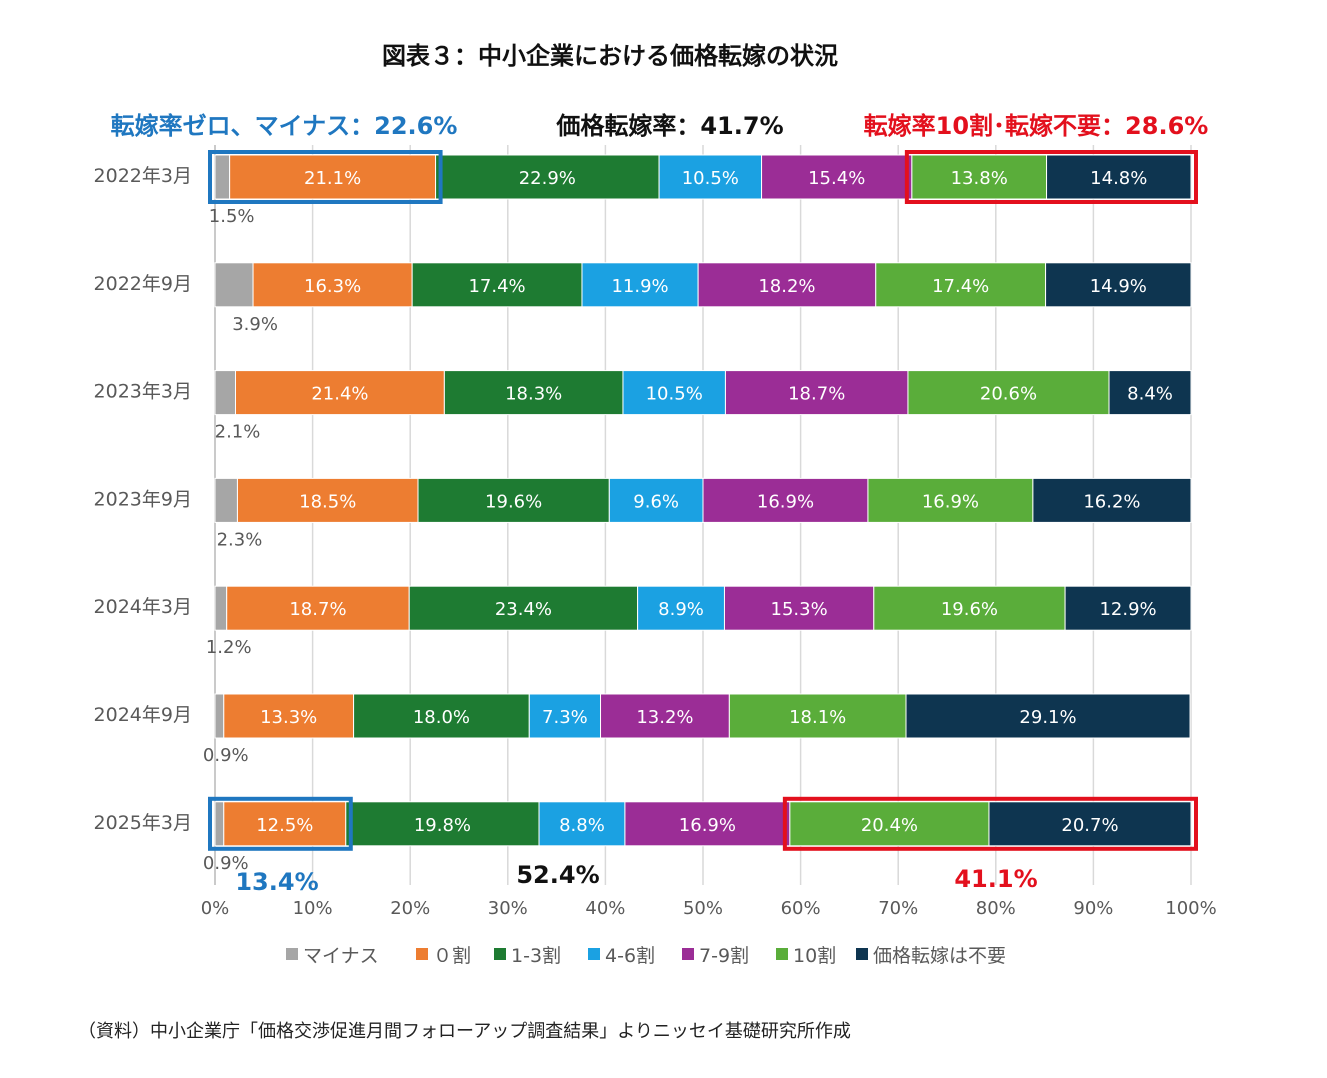 Image resolution: width=1327 pixels, height=1078 pixels. I want to click on x-tick-label: 50%, so click(703, 908).